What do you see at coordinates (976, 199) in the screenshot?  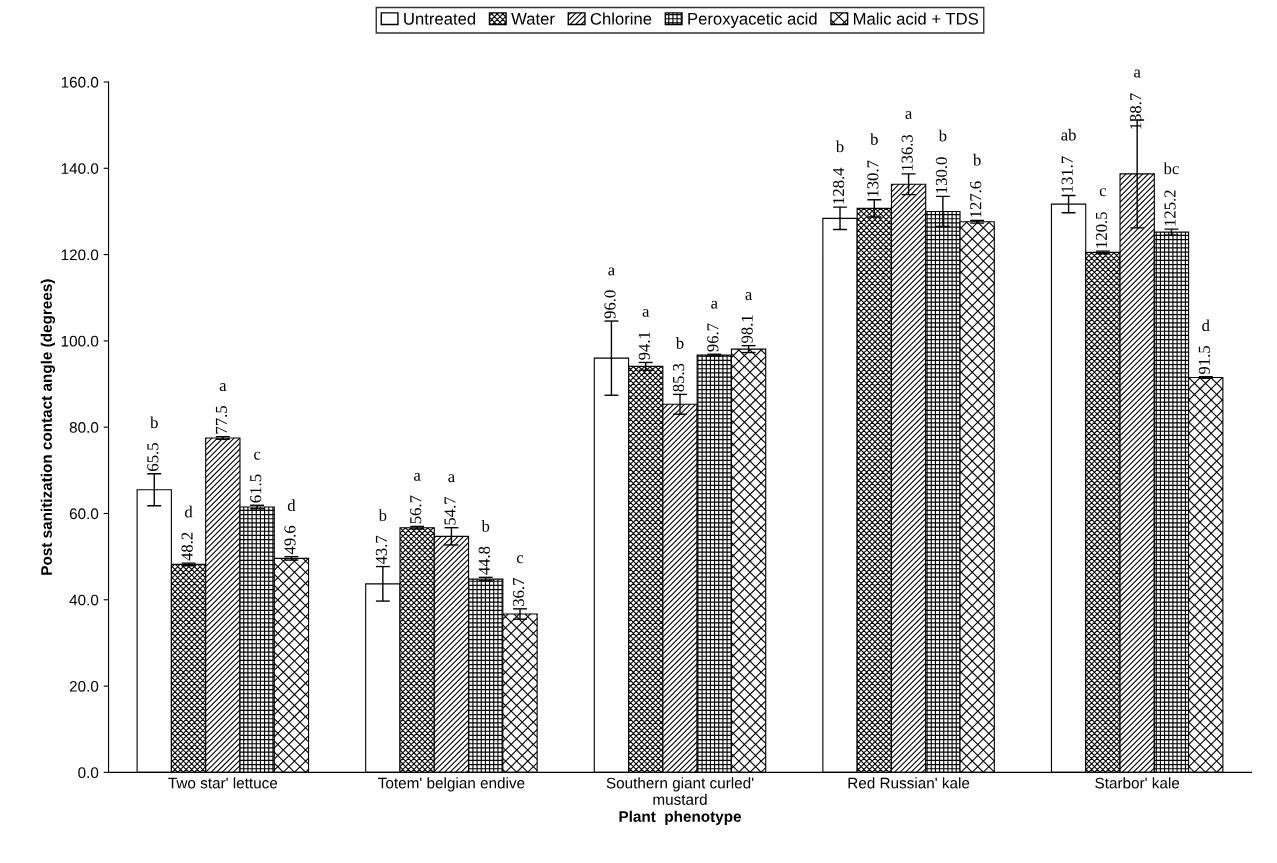 I see `data-label: 127.6` at bounding box center [976, 199].